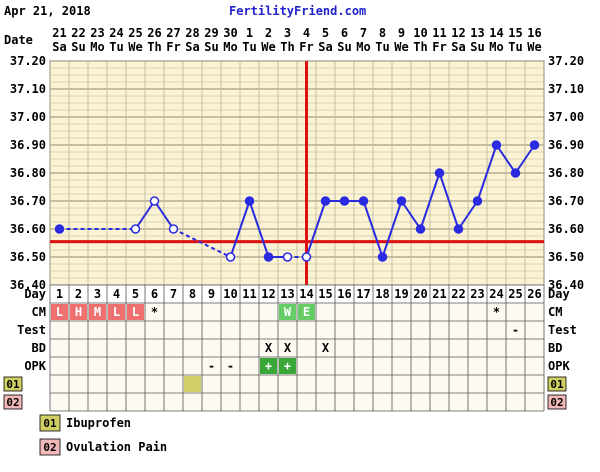 The image size is (600, 472). What do you see at coordinates (344, 33) in the screenshot?
I see `date-label: 6` at bounding box center [344, 33].